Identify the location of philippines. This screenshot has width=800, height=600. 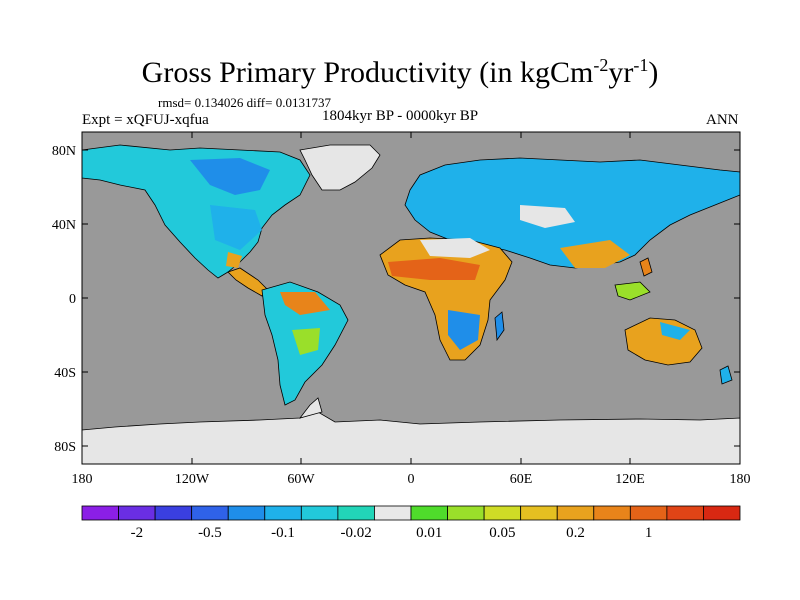
(646, 267).